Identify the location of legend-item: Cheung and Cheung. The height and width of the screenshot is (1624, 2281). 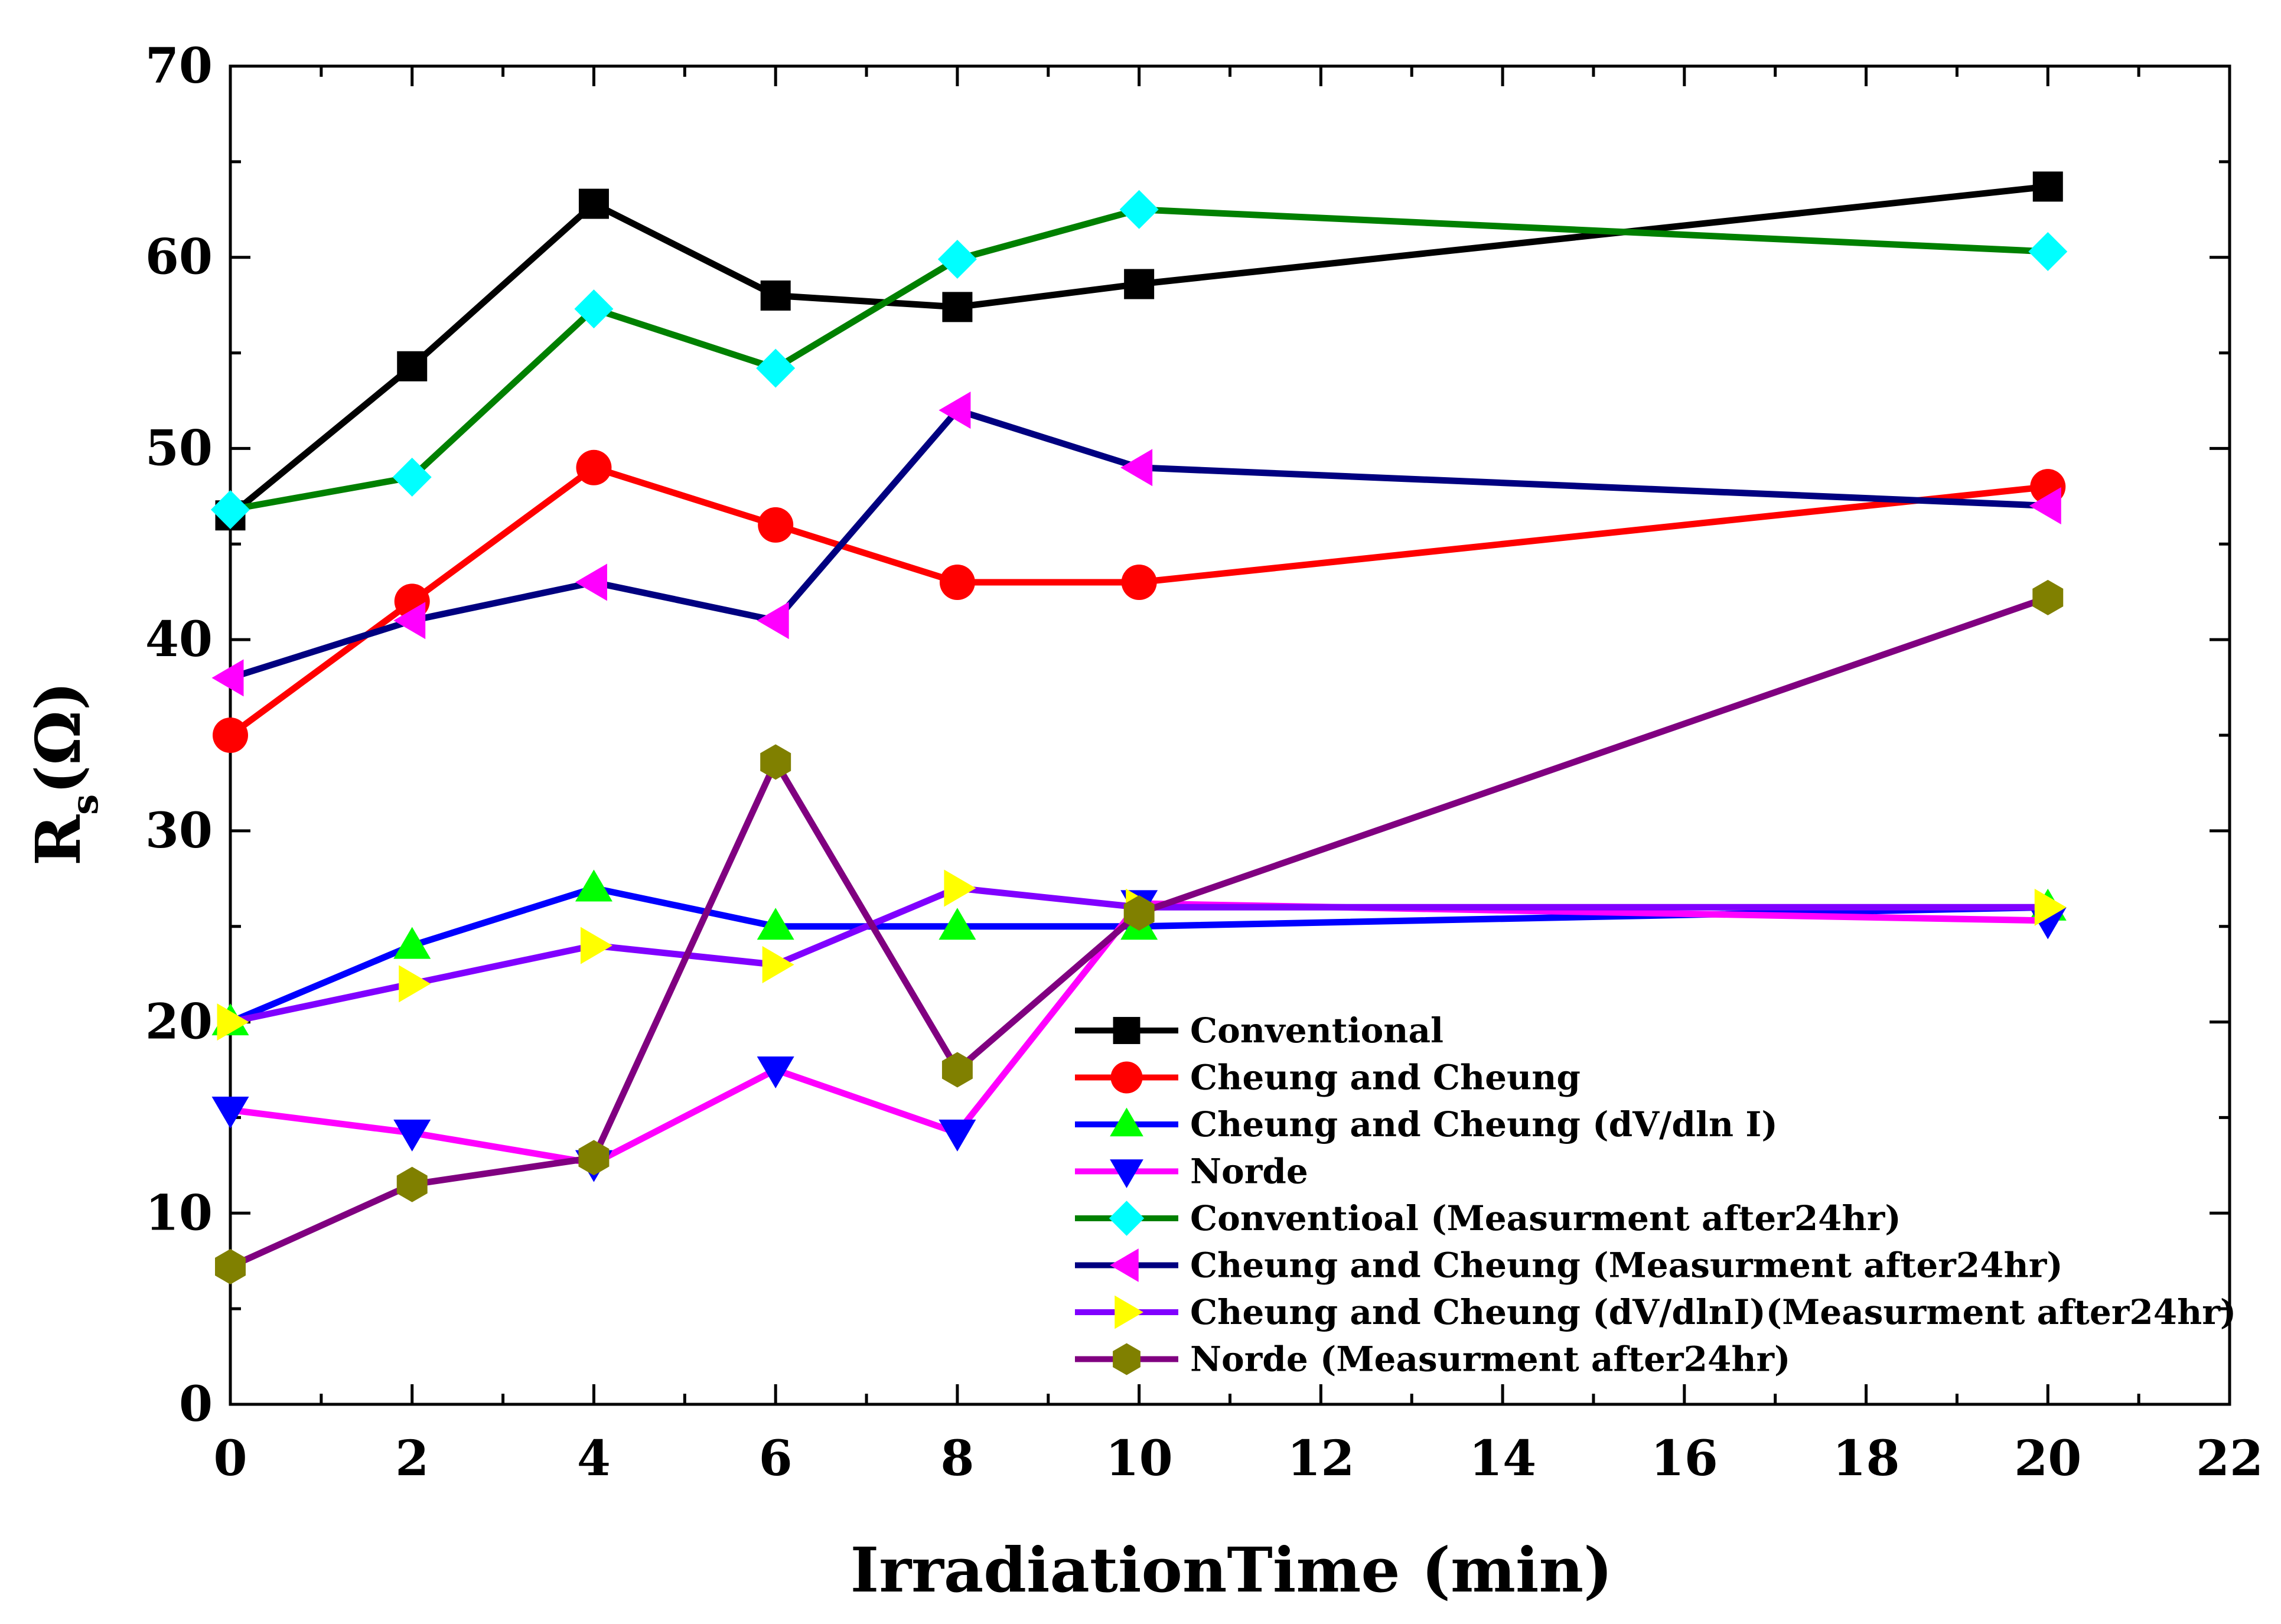
(1328, 1078).